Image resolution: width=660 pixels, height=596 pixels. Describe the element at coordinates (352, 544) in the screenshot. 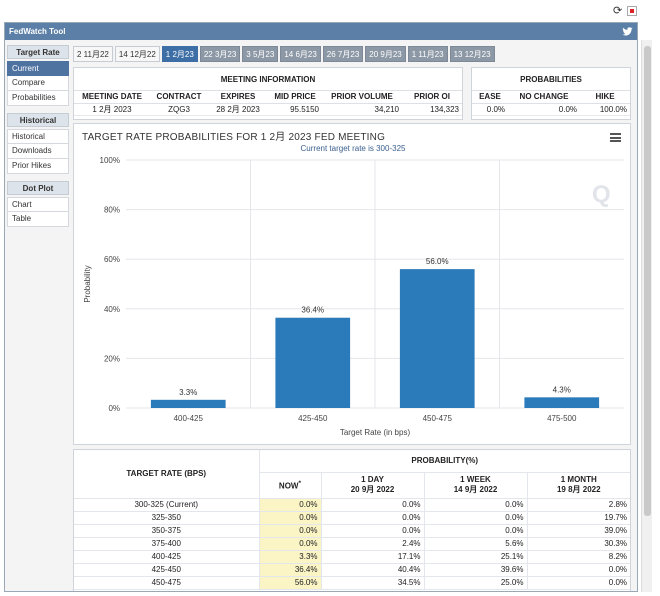

I see `table-row: 375-400 0.0% 2.4% 5.6% 30.3%` at that location.